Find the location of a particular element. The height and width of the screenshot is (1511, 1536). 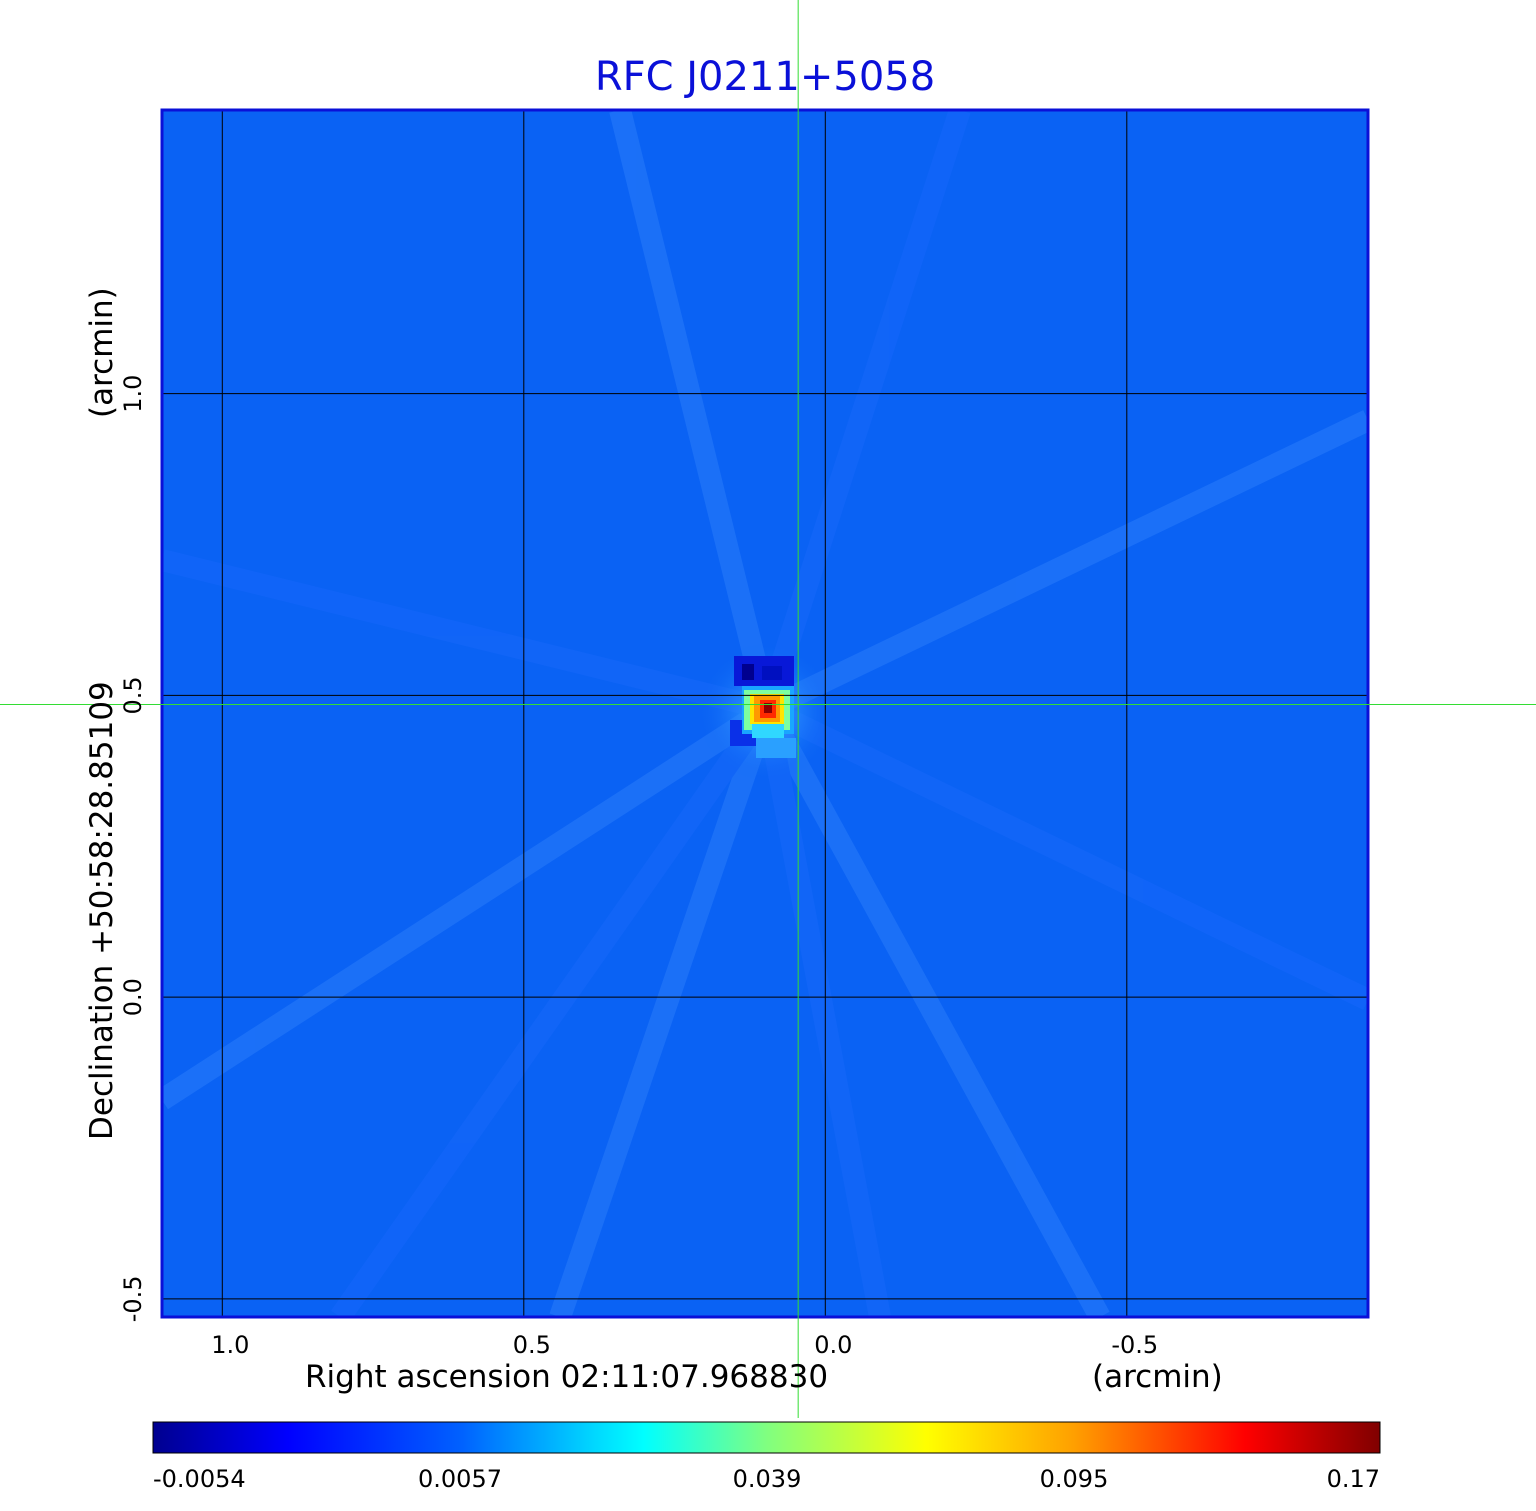

colorbar-tick-label: 0.17 is located at coordinates (1353, 1479).